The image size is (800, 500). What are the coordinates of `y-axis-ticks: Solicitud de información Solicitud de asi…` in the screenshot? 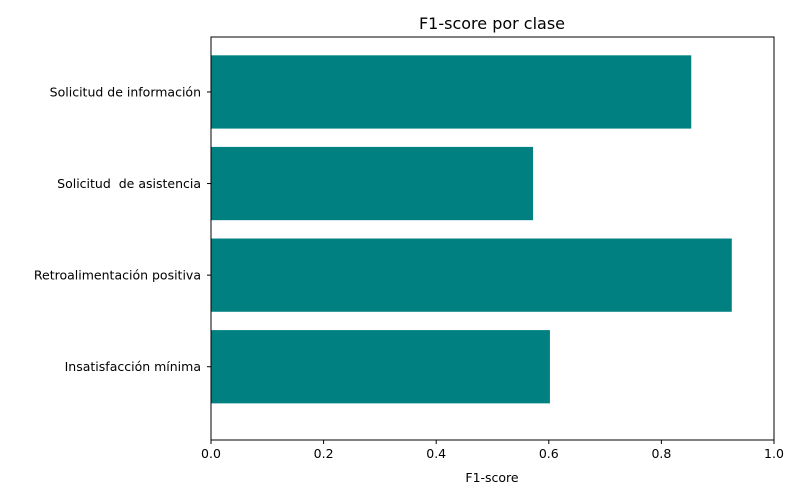 It's located at (122, 229).